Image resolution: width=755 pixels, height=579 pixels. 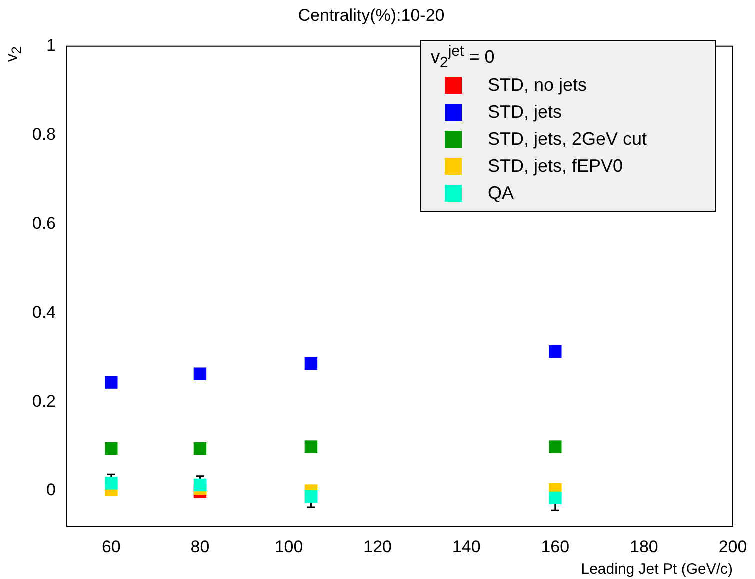 What do you see at coordinates (463, 57) in the screenshot?
I see `legend-title: v$_{2}$$^{jet}$ = 0` at bounding box center [463, 57].